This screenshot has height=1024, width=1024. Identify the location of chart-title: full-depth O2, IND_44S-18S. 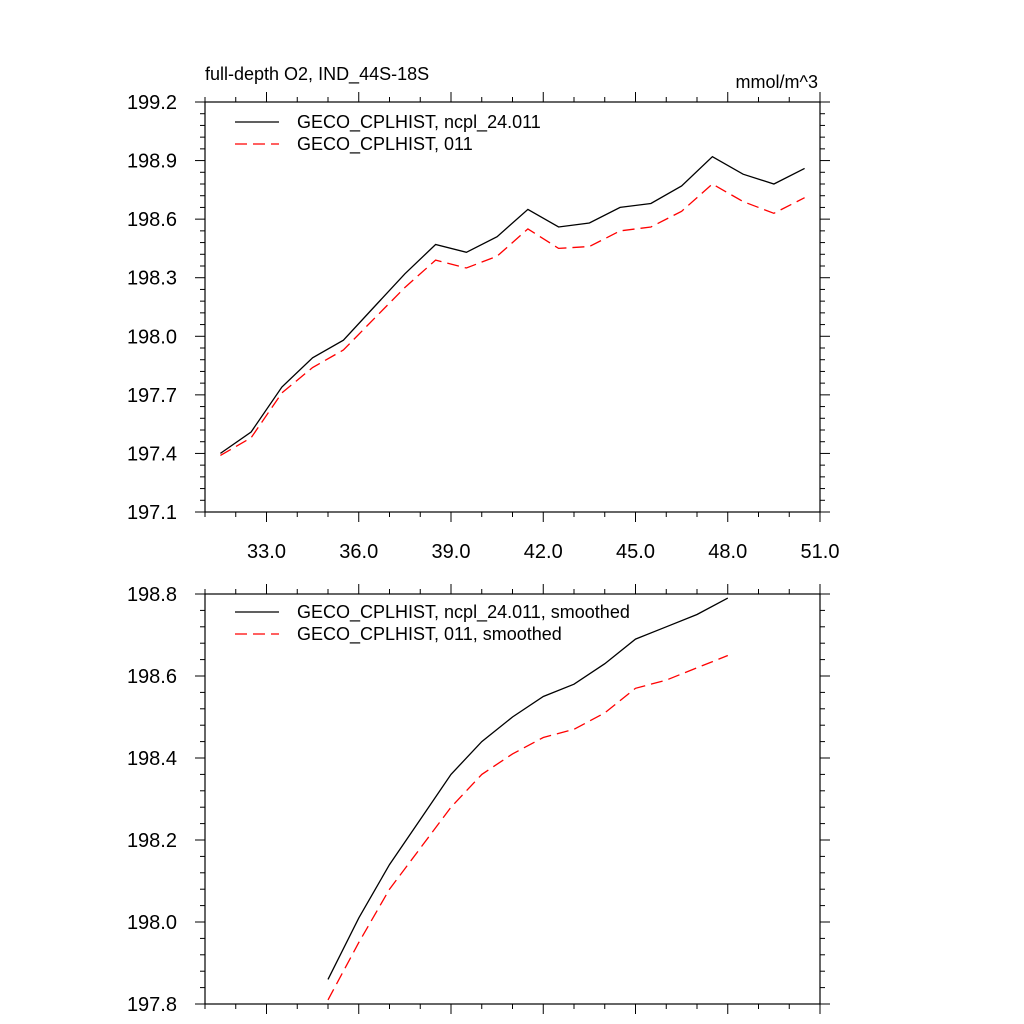
(317, 74).